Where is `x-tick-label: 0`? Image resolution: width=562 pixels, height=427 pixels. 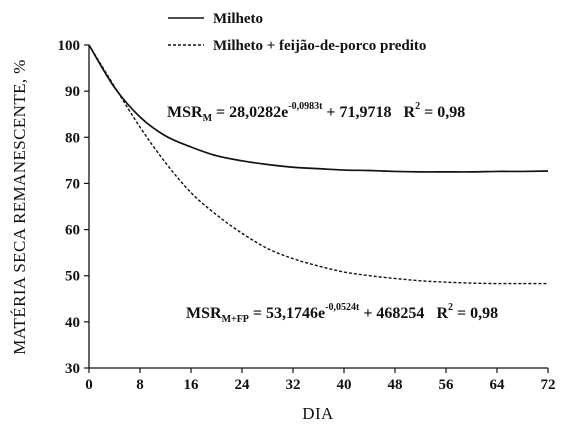
x-tick-label: 0 is located at coordinates (89, 385).